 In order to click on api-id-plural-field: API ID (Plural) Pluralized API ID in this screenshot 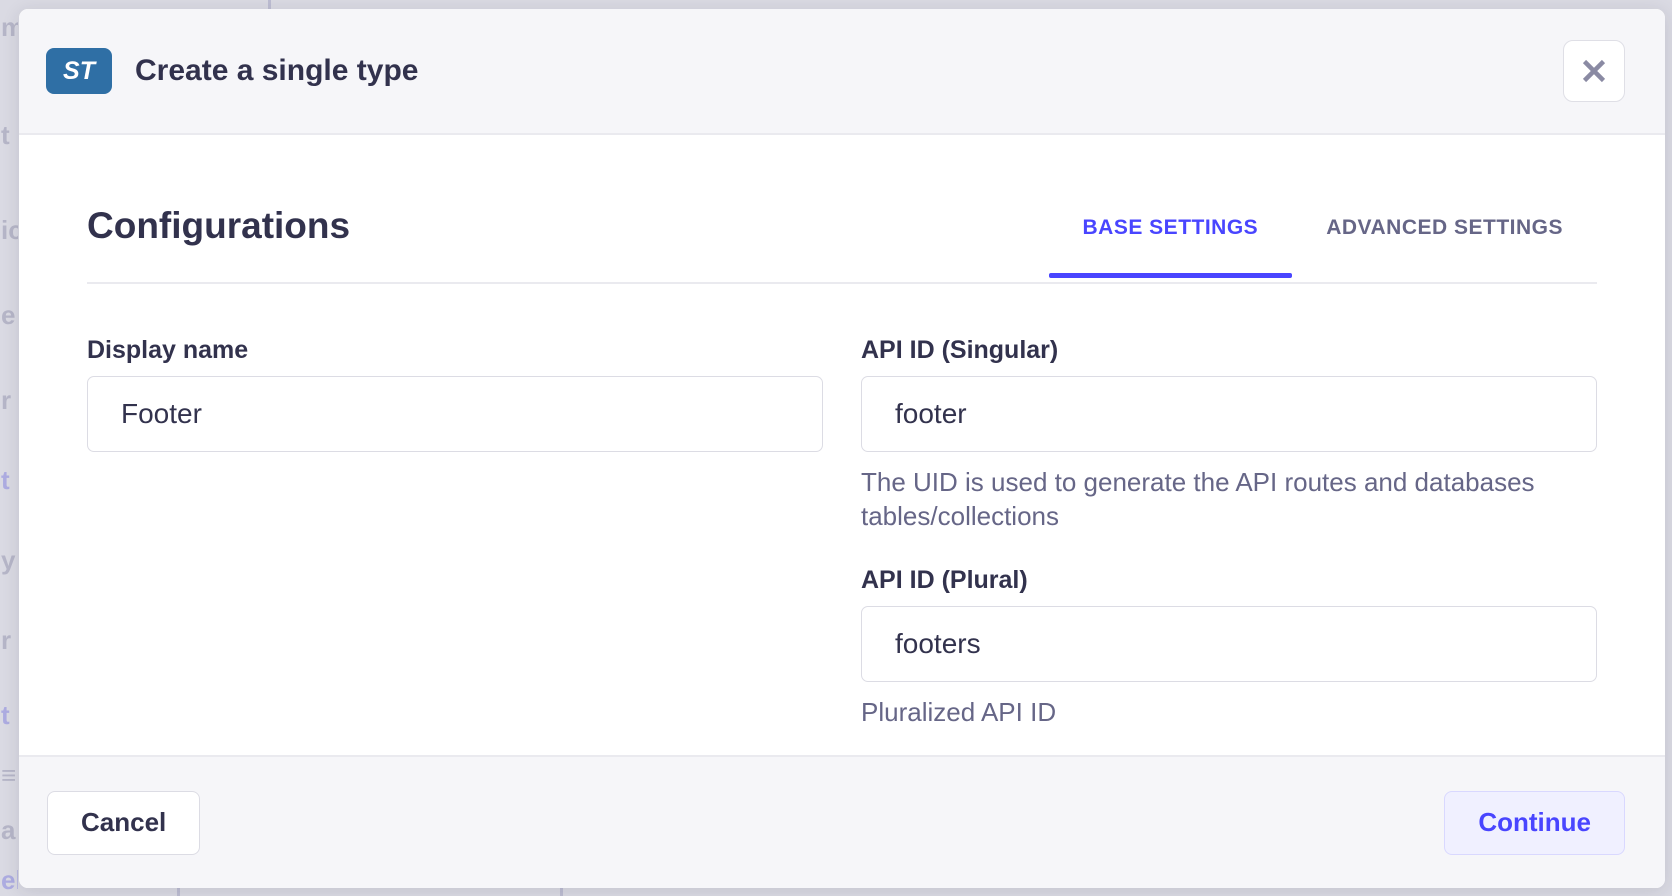, I will do `click(1229, 647)`.